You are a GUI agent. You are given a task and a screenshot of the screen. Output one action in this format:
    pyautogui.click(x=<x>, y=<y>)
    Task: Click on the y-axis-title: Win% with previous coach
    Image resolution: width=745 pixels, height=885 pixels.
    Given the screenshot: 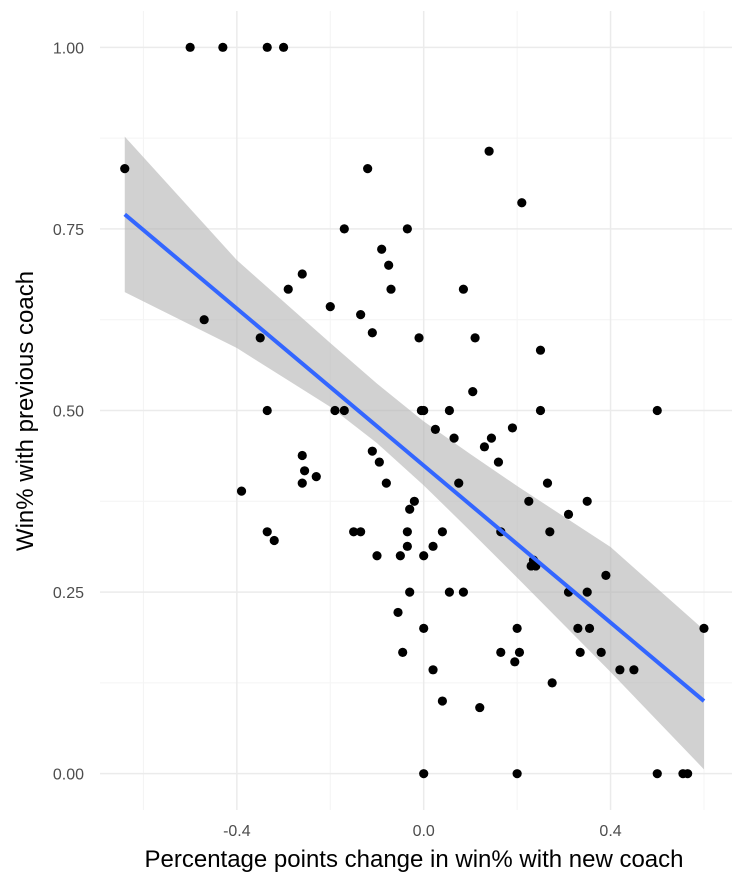 What is the action you would take?
    pyautogui.click(x=25, y=411)
    